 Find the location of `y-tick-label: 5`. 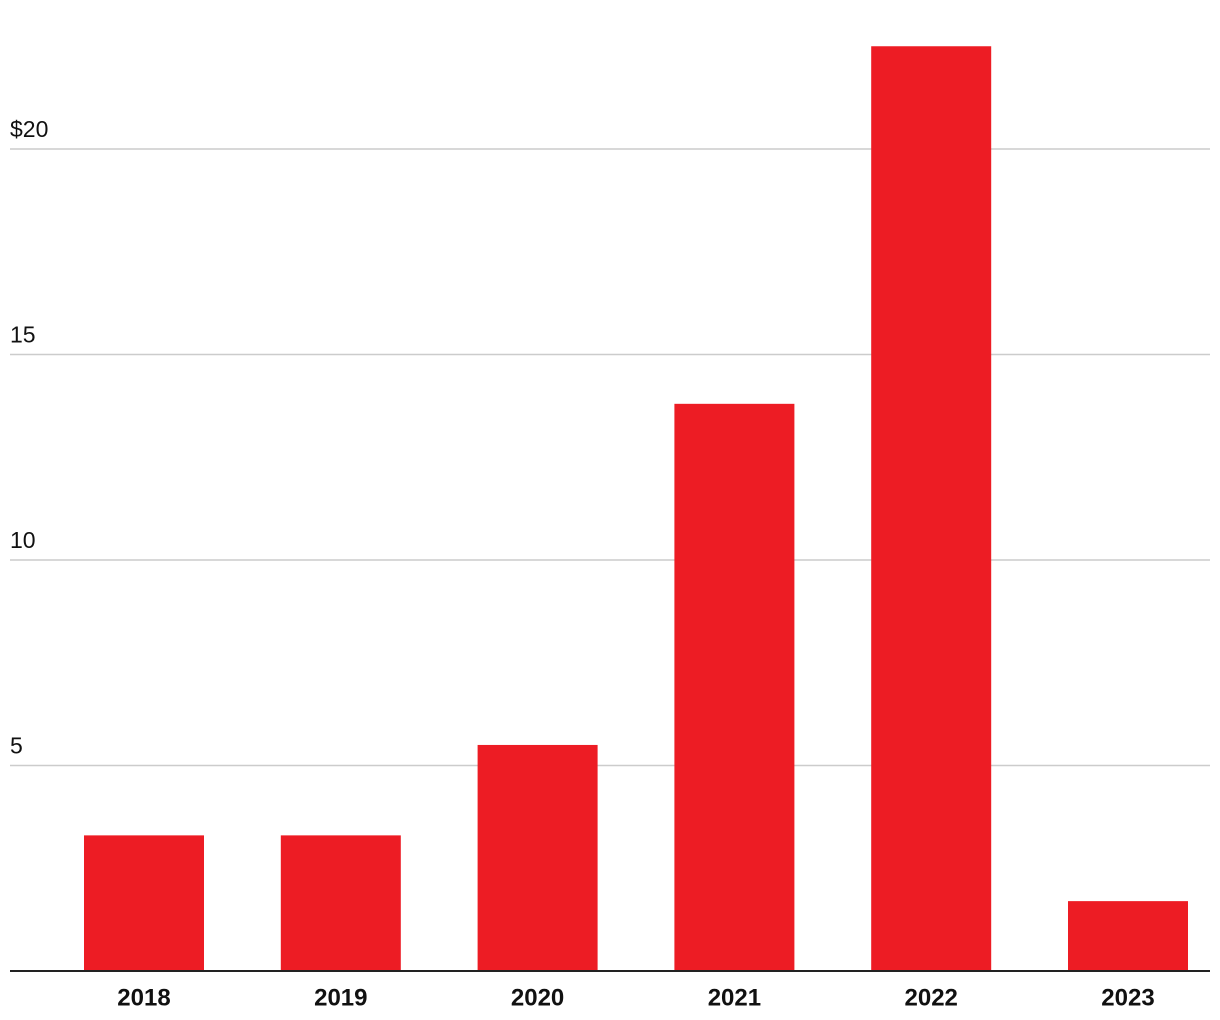

y-tick-label: 5 is located at coordinates (16, 746).